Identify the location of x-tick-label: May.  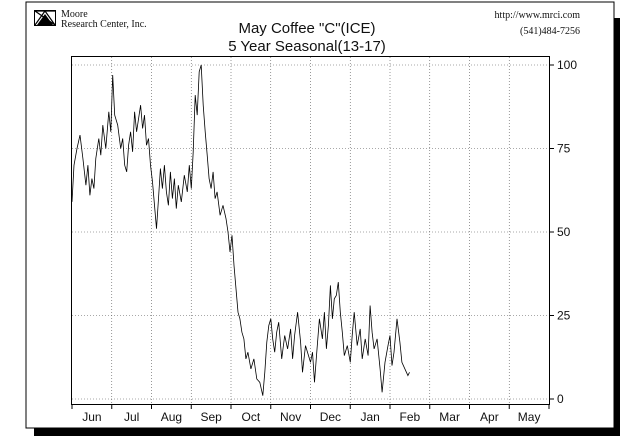
(529, 417).